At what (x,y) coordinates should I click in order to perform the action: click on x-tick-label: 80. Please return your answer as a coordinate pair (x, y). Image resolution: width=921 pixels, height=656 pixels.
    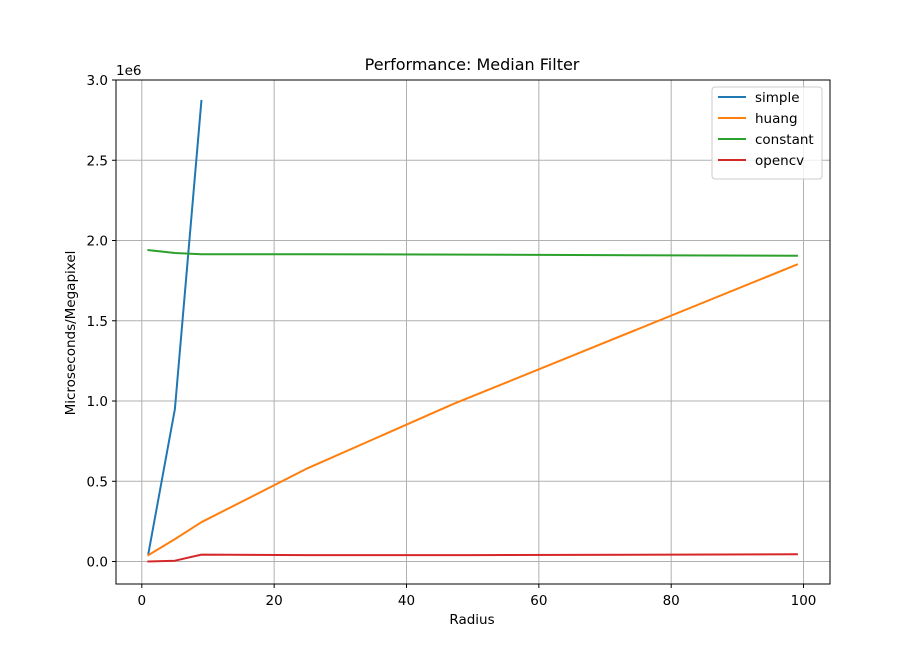
    Looking at the image, I should click on (671, 601).